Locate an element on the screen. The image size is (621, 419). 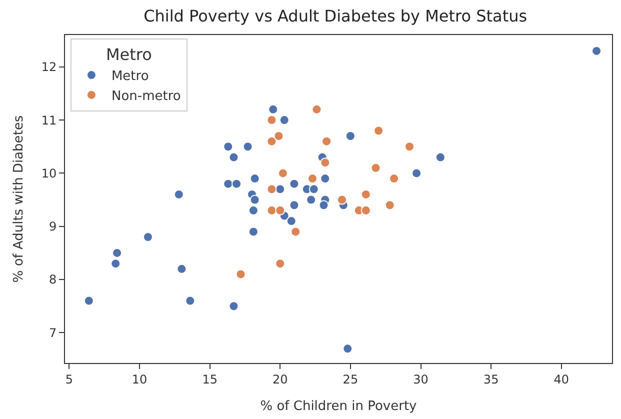
x-tick-label: 5 is located at coordinates (69, 379).